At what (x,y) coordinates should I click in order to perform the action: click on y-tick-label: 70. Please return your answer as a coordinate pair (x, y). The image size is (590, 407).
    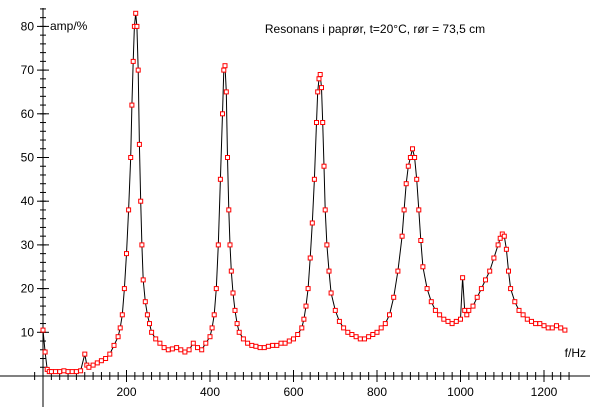
    Looking at the image, I should click on (28, 70).